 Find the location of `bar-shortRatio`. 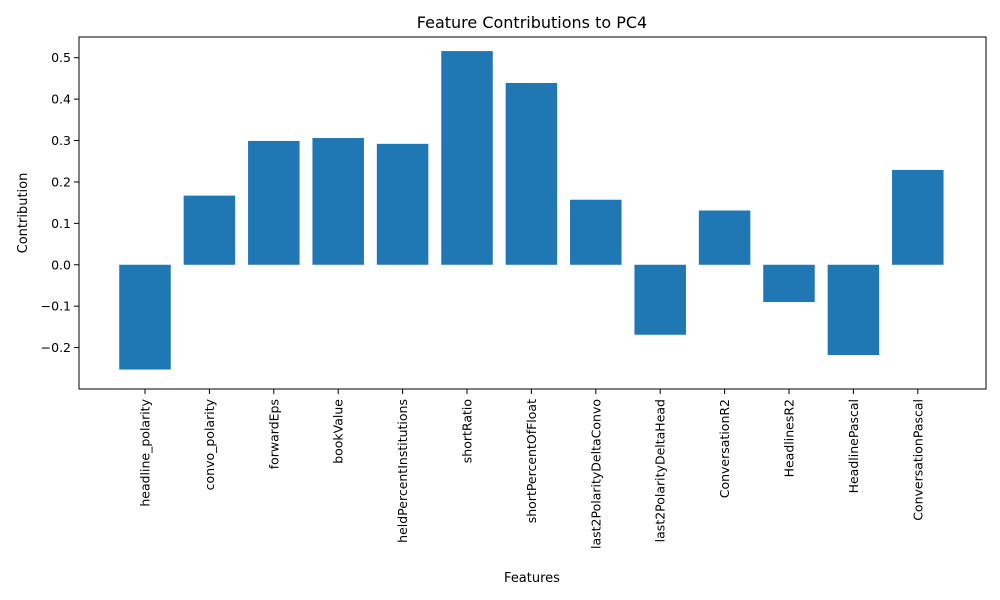

bar-shortRatio is located at coordinates (467, 158).